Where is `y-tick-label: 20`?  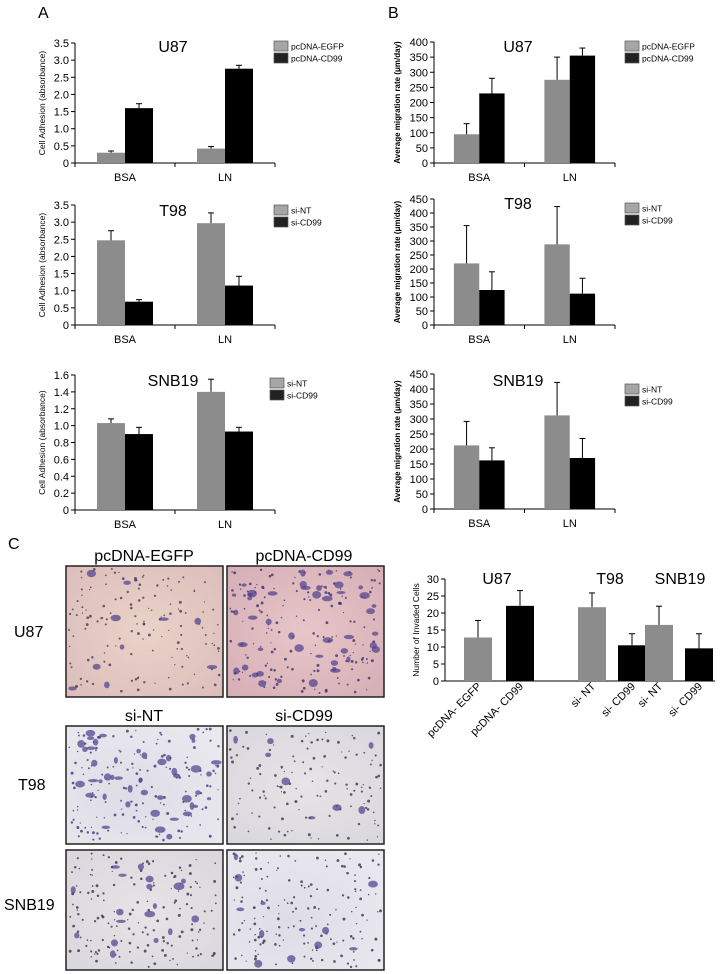 y-tick-label: 20 is located at coordinates (433, 614).